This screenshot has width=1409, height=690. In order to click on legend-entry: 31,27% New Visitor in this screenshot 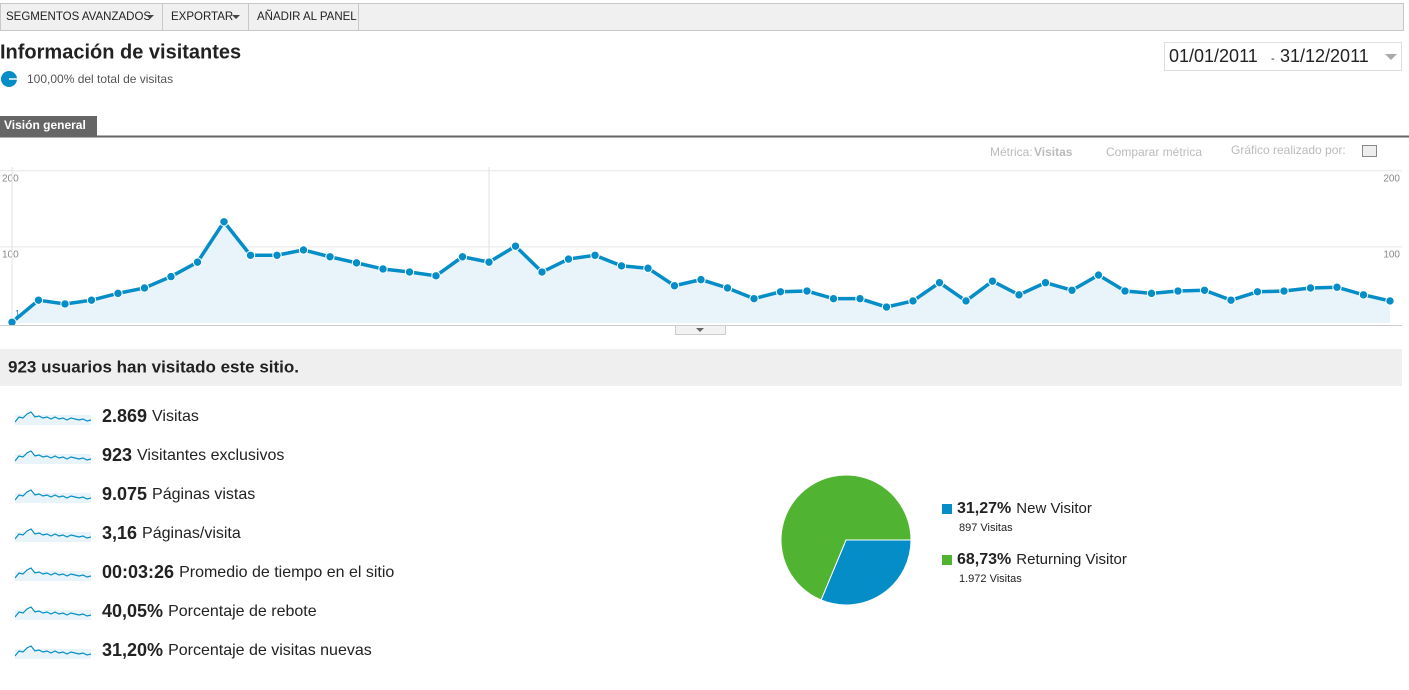, I will do `click(1024, 508)`.